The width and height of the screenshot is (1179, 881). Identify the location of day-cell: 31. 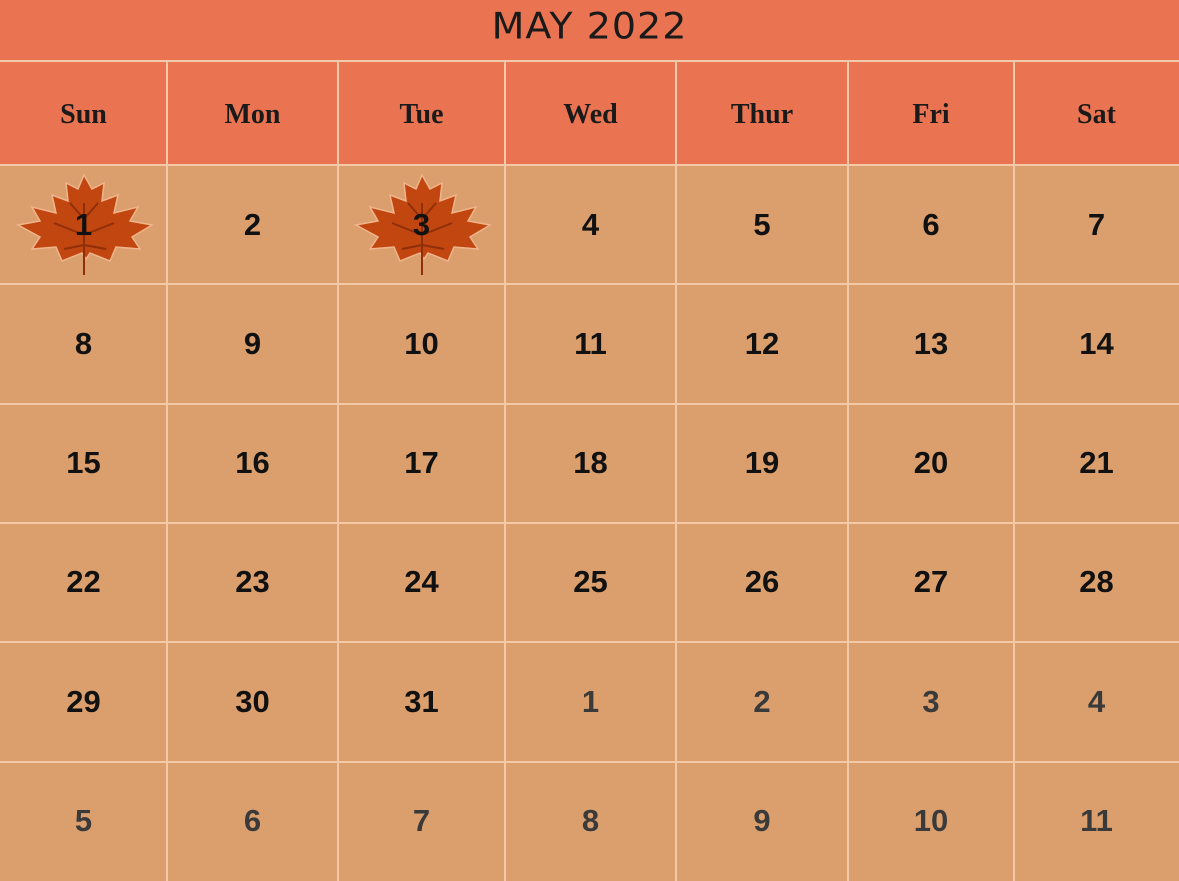
(421, 701).